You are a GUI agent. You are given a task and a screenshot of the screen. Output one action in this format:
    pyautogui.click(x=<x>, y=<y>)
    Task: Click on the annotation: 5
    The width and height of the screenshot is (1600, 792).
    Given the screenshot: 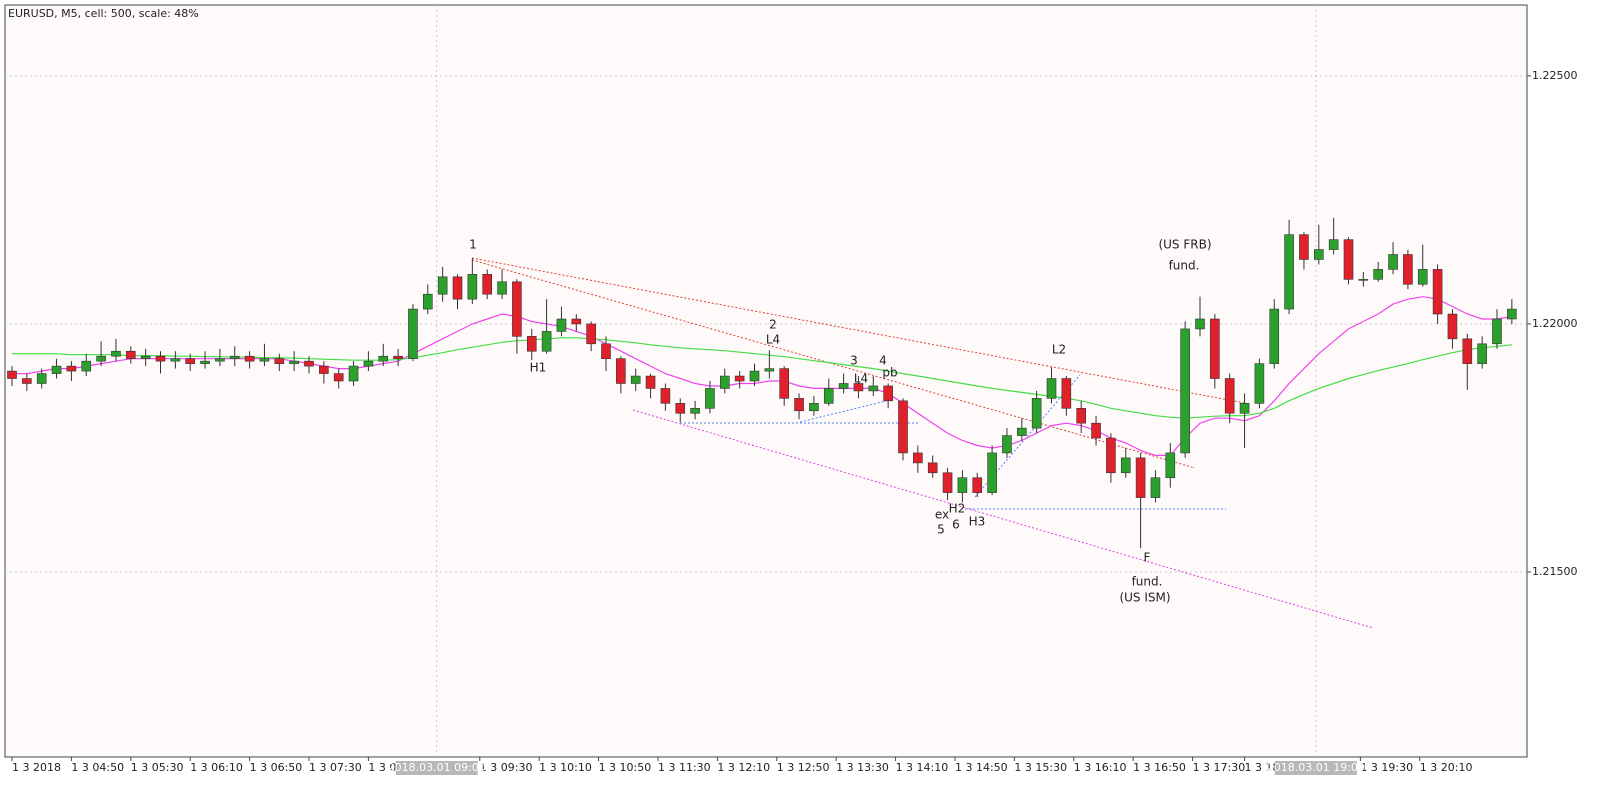 What is the action you would take?
    pyautogui.click(x=941, y=530)
    